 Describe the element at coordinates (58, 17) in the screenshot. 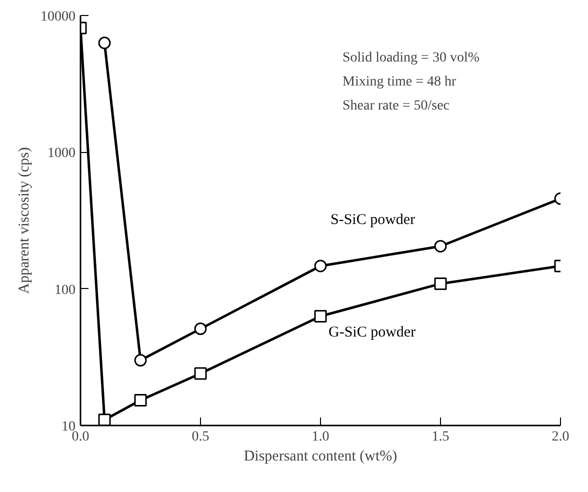

I see `y-tick-label: 10000` at that location.